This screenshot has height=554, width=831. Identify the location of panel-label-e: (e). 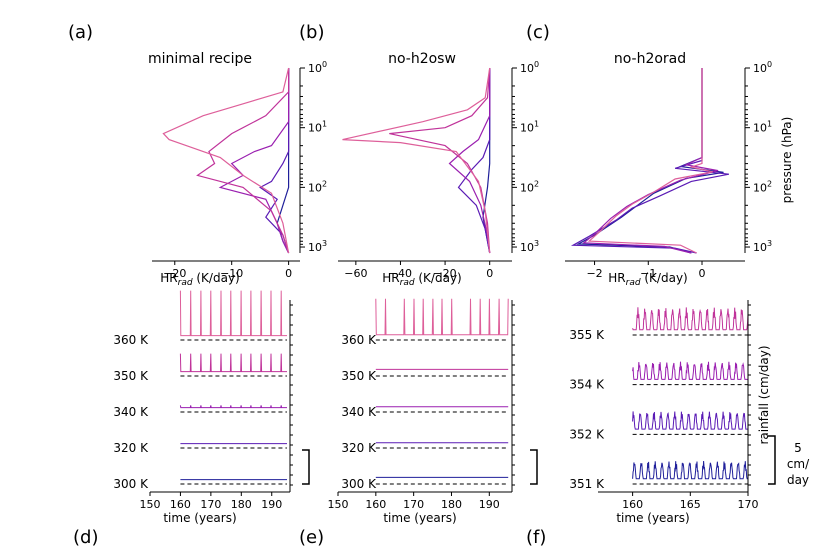
(311, 537).